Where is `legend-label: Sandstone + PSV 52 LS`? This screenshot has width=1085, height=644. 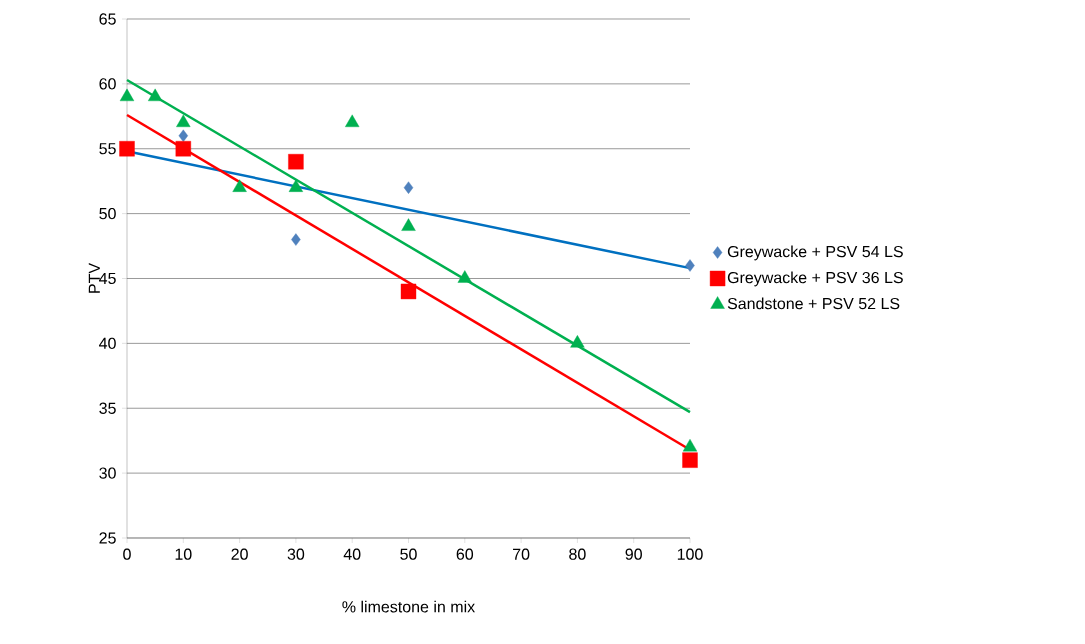 legend-label: Sandstone + PSV 52 LS is located at coordinates (813, 303).